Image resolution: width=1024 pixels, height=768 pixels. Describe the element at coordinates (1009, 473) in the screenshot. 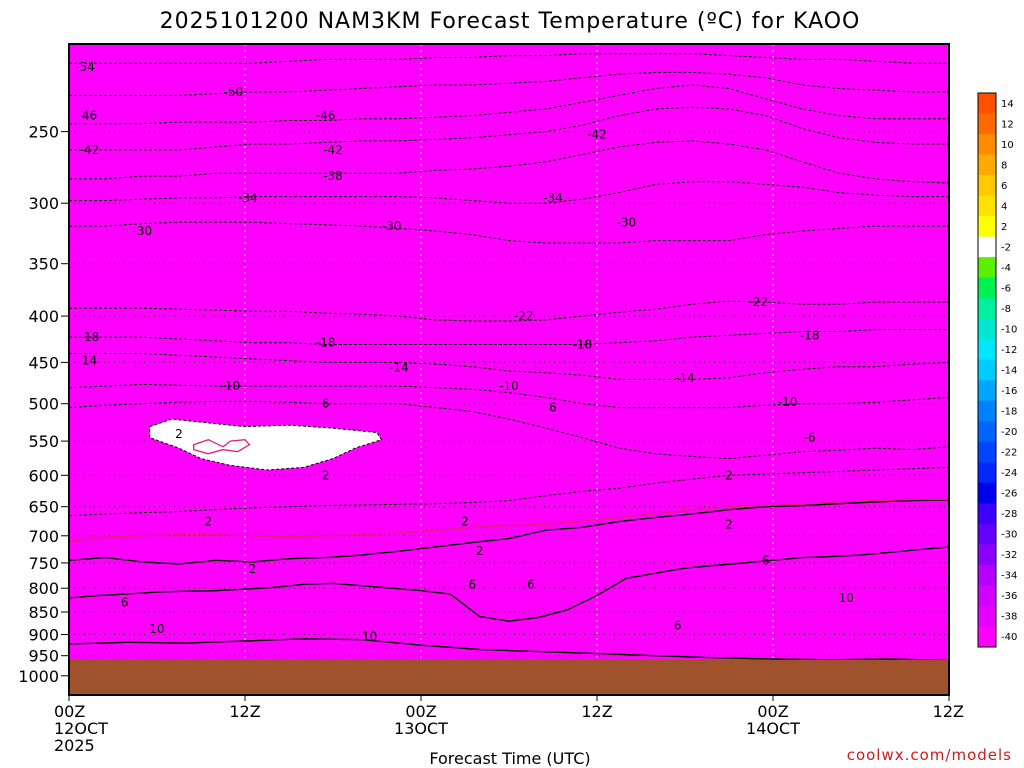

I see `colorbar-label: -24` at that location.